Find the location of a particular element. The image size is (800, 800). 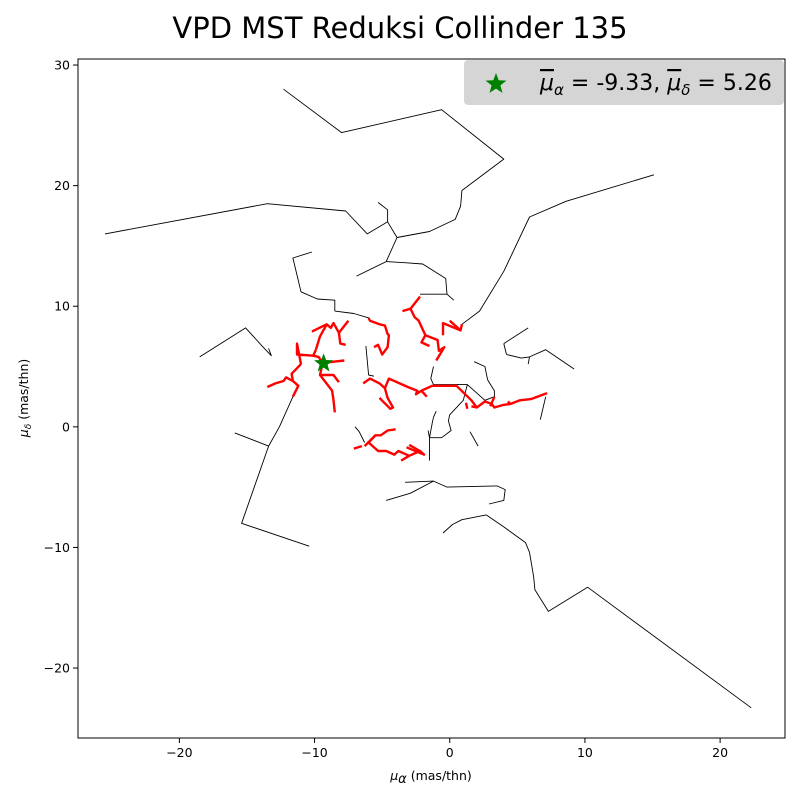

x-tick-label: −10 is located at coordinates (314, 752).